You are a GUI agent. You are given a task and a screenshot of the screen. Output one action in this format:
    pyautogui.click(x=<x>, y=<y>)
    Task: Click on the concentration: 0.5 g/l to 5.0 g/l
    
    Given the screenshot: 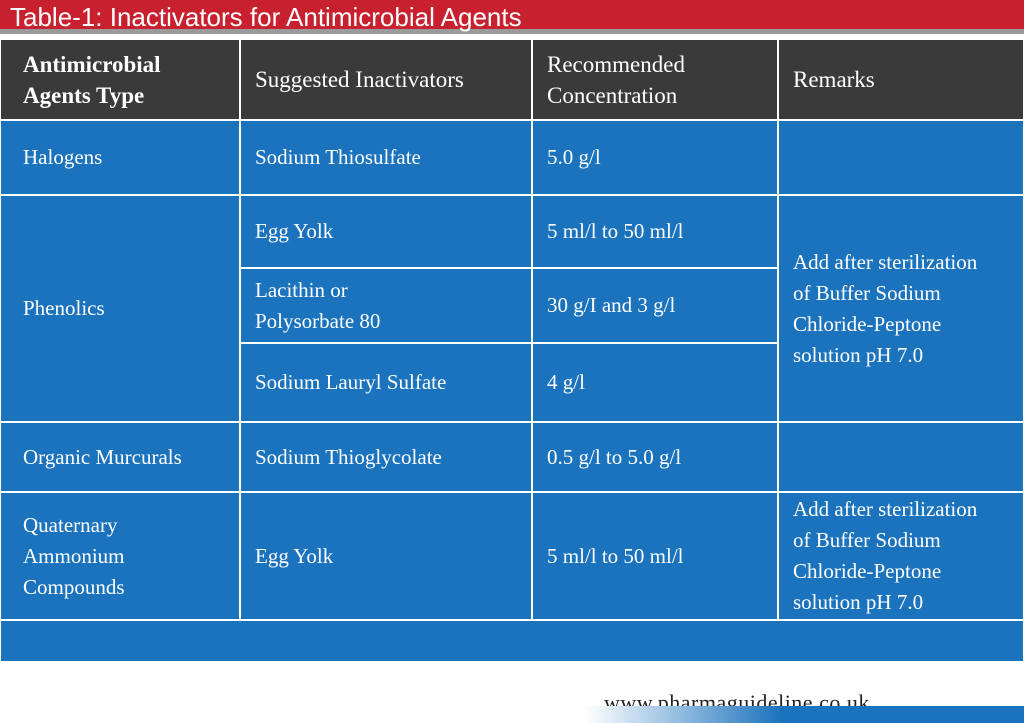 What is the action you would take?
    pyautogui.click(x=655, y=457)
    